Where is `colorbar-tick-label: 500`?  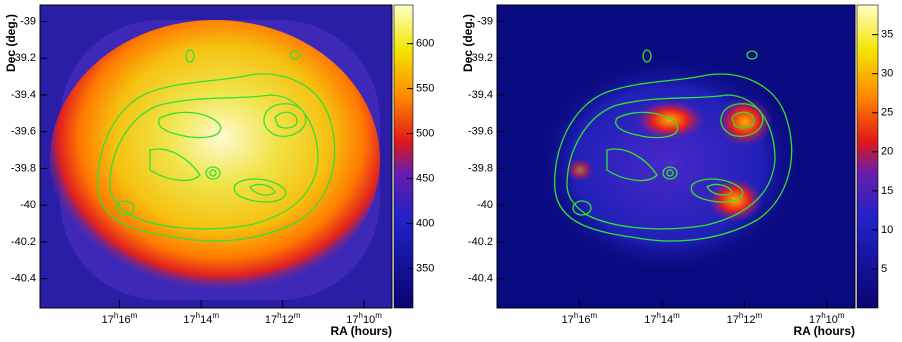
colorbar-tick-label: 500 is located at coordinates (425, 133).